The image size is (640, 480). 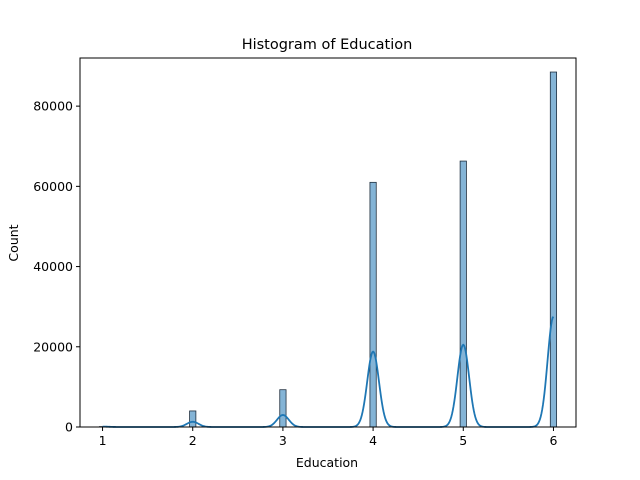 What do you see at coordinates (69, 427) in the screenshot?
I see `y-tick-label: 0` at bounding box center [69, 427].